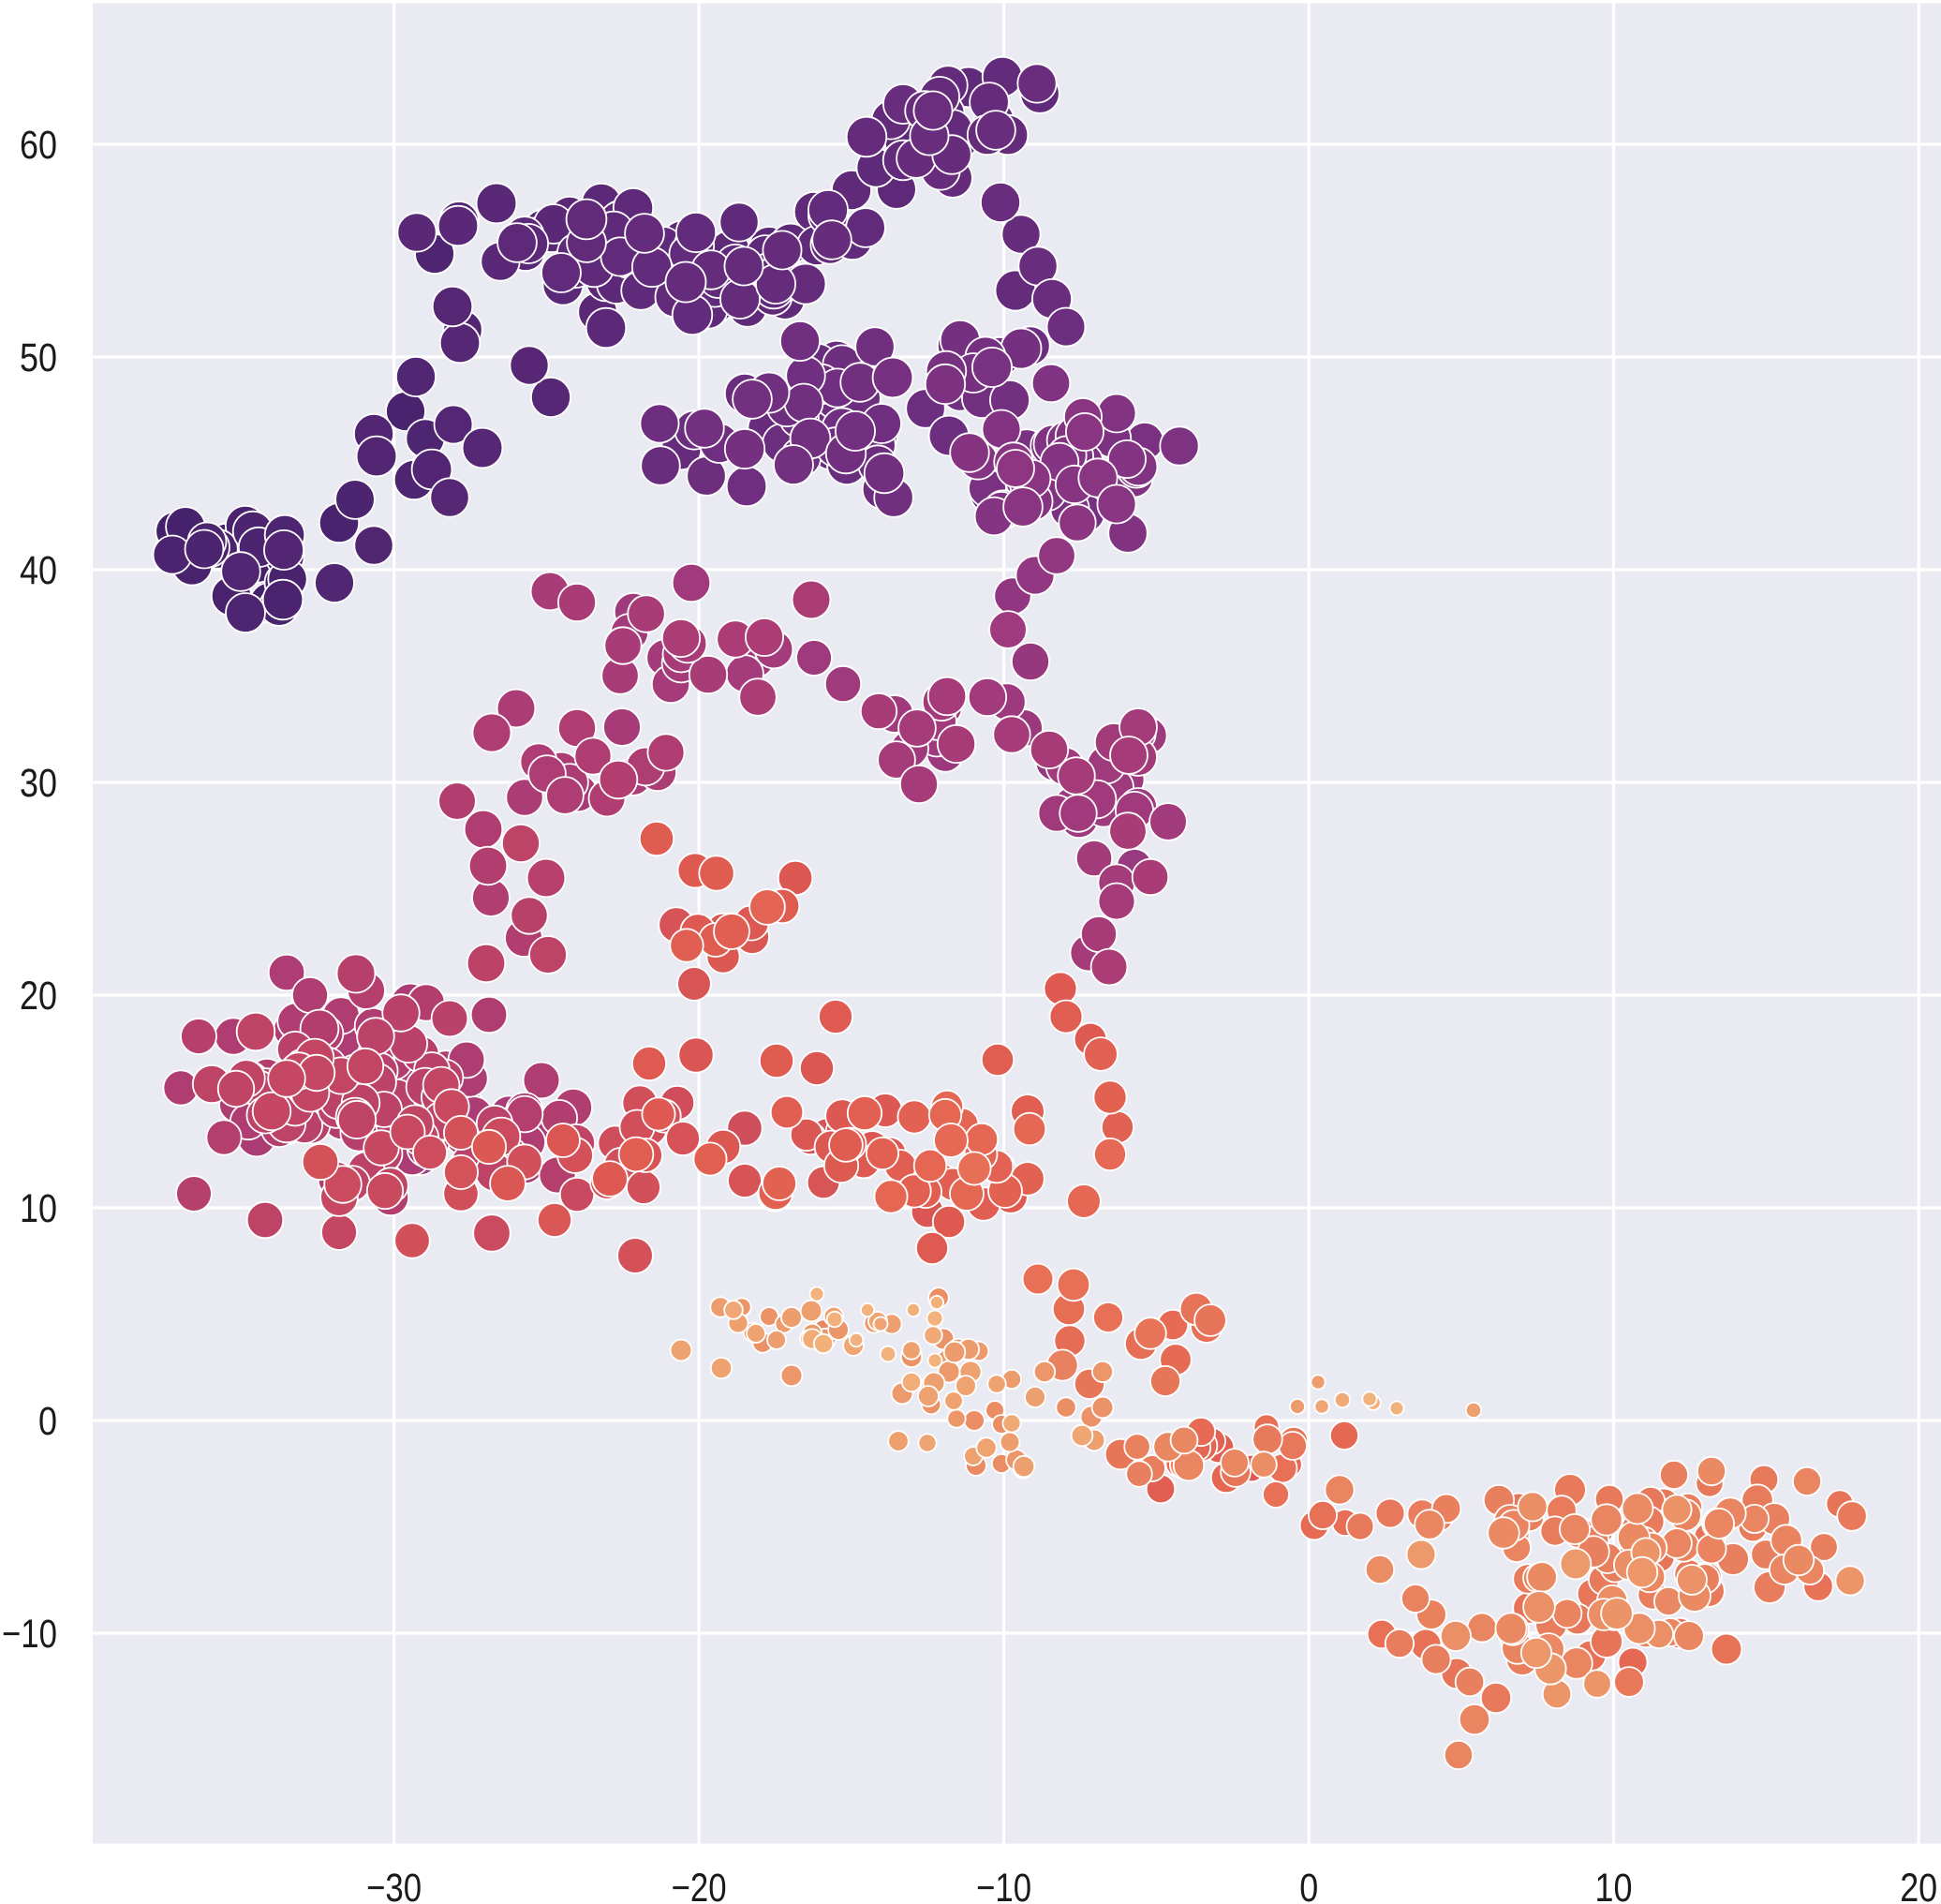 This screenshot has width=1941, height=1904. I want to click on svg-text: 30, so click(38, 783).